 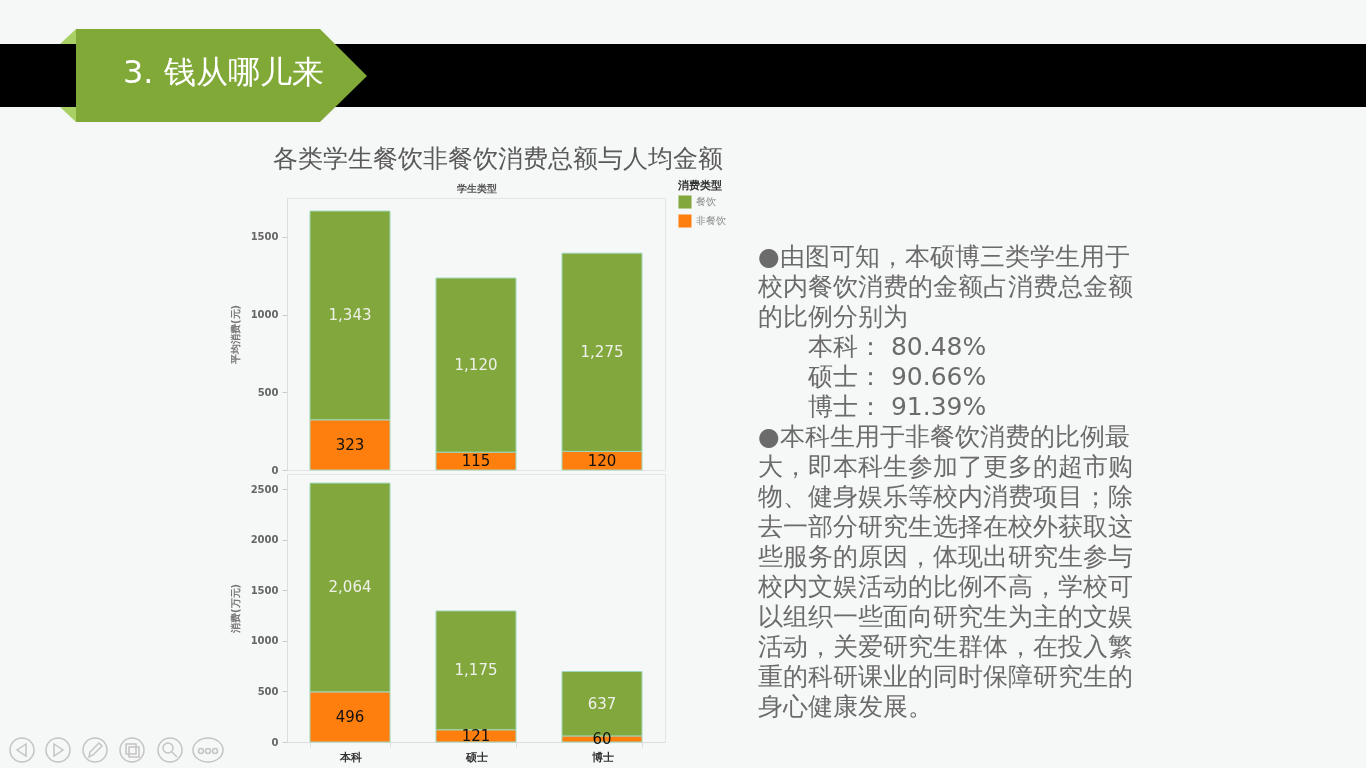 I want to click on data-label: 637, so click(x=602, y=703).